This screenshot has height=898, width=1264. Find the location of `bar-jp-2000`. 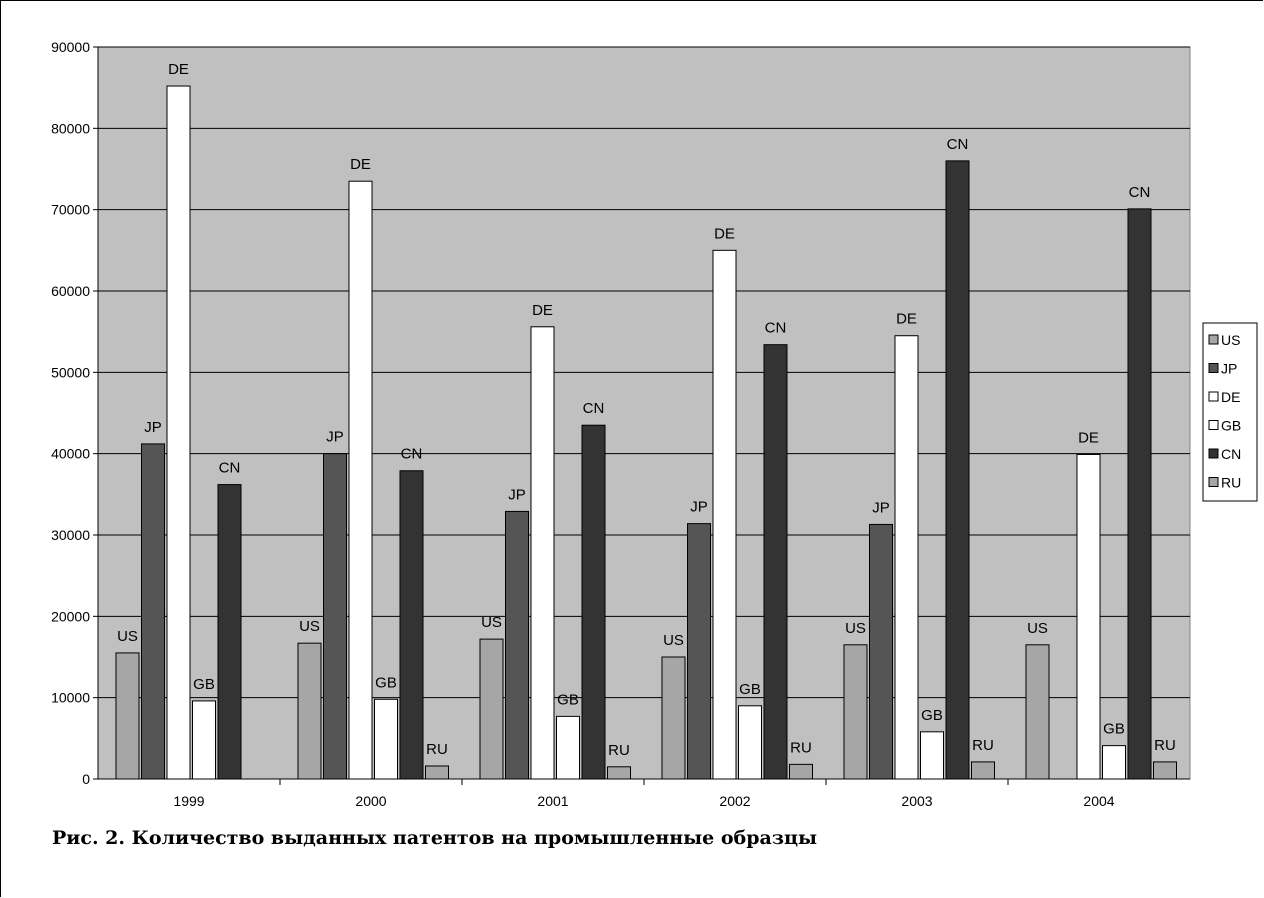

bar-jp-2000 is located at coordinates (335, 616).